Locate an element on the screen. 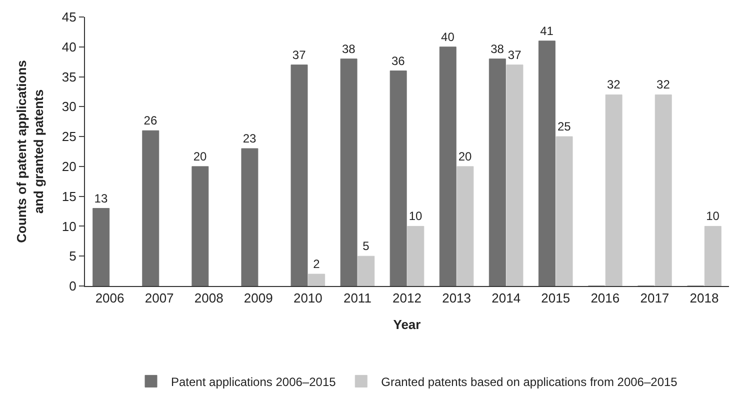 The width and height of the screenshot is (739, 405). y-tick-label: 45 is located at coordinates (69, 17).